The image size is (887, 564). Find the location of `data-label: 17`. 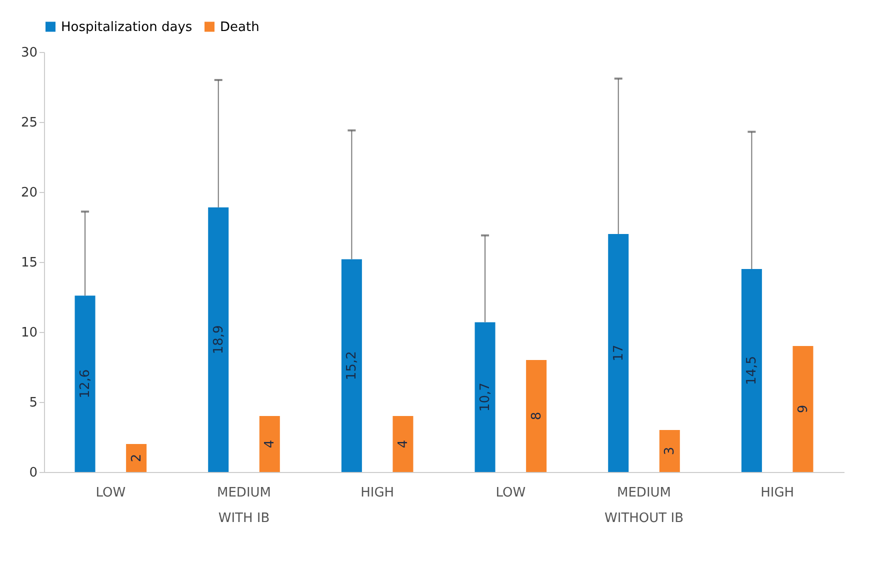

data-label: 17 is located at coordinates (618, 353).